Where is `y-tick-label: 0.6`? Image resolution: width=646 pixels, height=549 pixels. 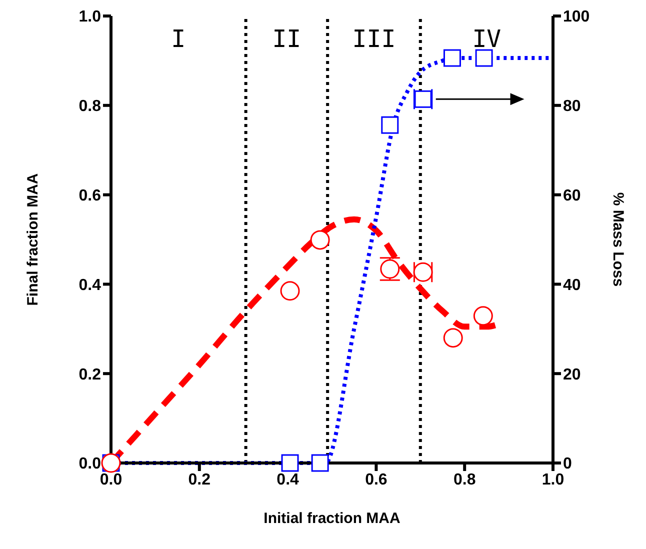 y-tick-label: 0.6 is located at coordinates (90, 195).